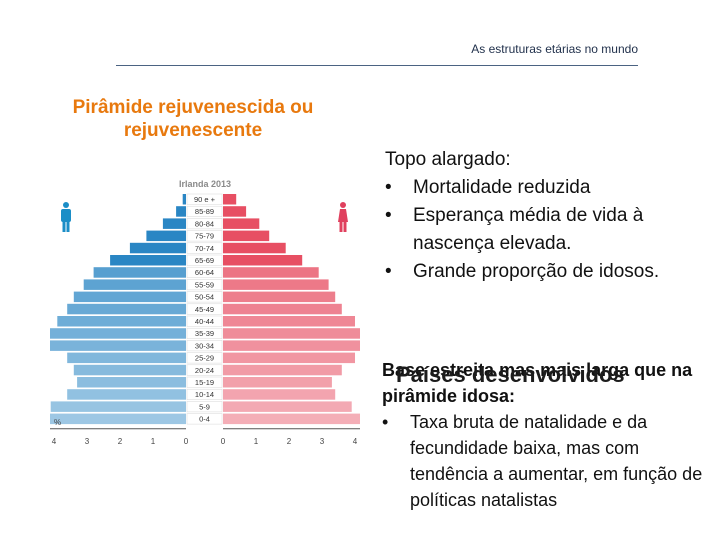 The width and height of the screenshot is (720, 540). What do you see at coordinates (205, 184) in the screenshot?
I see `chart-title: Irlanda 2013` at bounding box center [205, 184].